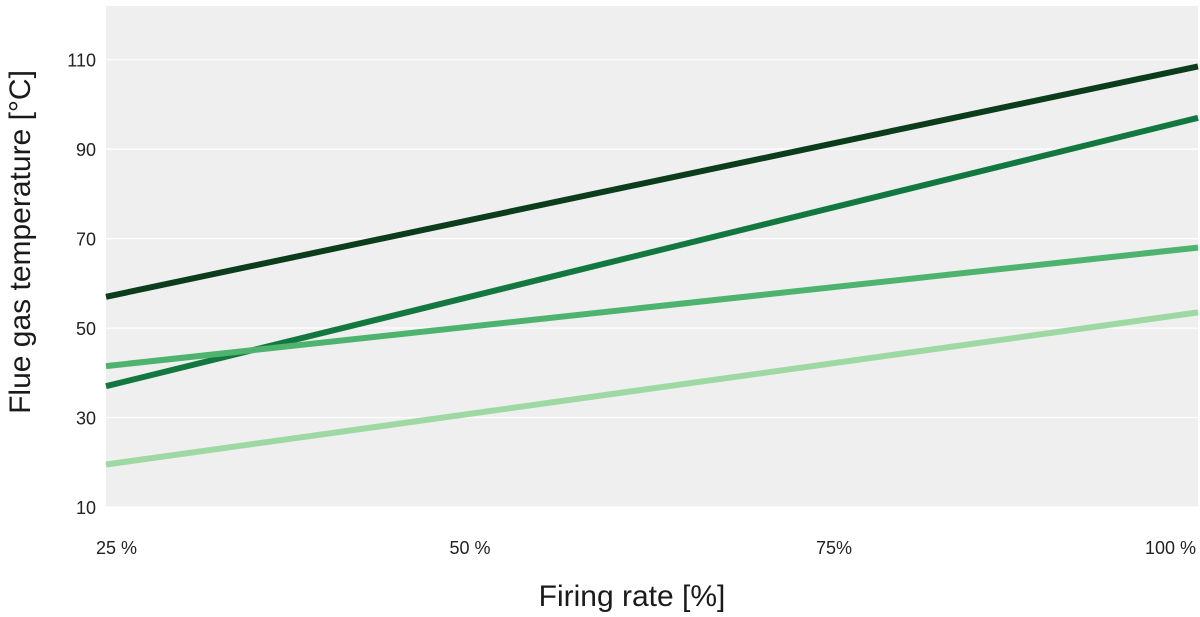 Image resolution: width=1200 pixels, height=617 pixels. Describe the element at coordinates (20, 242) in the screenshot. I see `y-axis-title: Flue gas temperature [°C]` at that location.